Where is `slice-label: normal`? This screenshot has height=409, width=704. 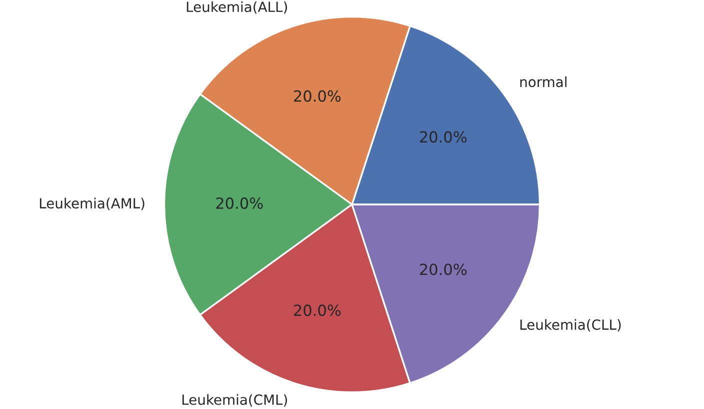
slice-label: normal is located at coordinates (543, 82).